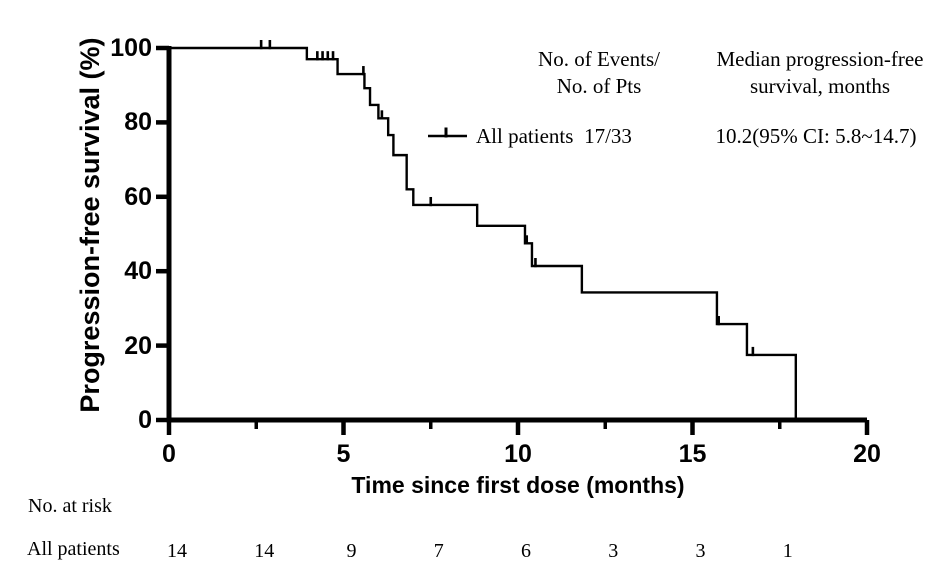  What do you see at coordinates (138, 122) in the screenshot?
I see `y-tick-label: 80` at bounding box center [138, 122].